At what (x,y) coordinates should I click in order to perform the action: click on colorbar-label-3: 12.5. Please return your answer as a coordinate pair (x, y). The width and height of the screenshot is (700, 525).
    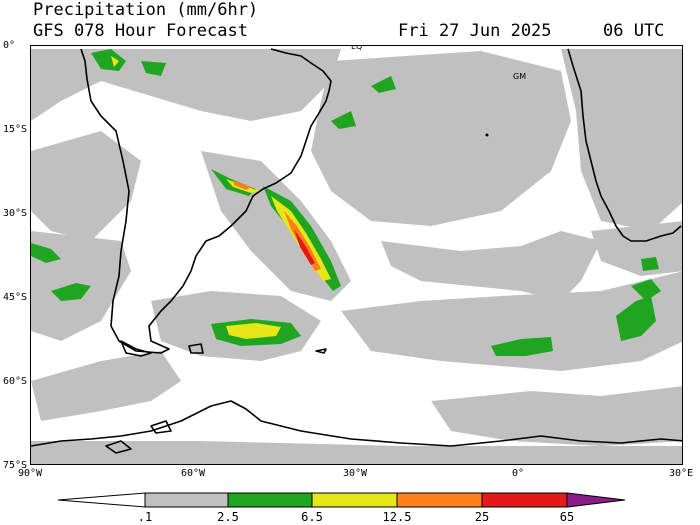
    Looking at the image, I should click on (397, 517).